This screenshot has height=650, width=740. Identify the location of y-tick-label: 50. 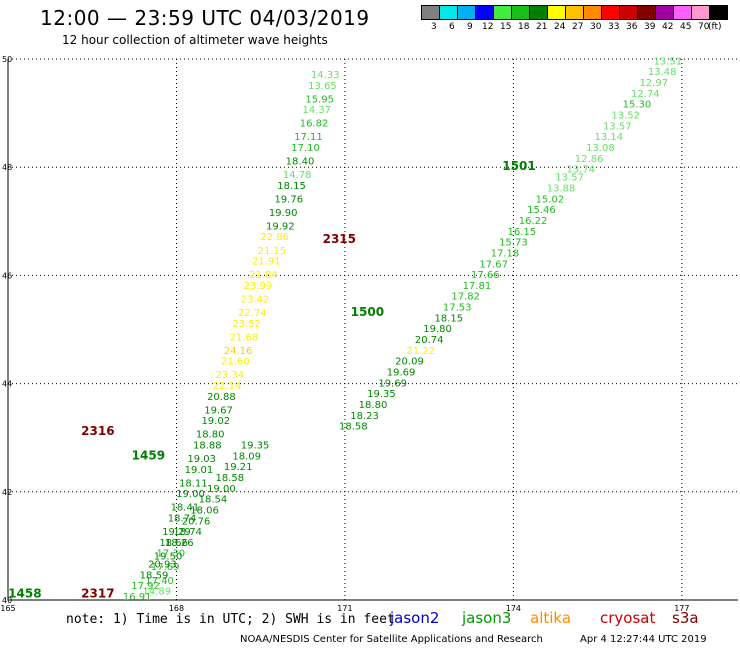
(7, 59).